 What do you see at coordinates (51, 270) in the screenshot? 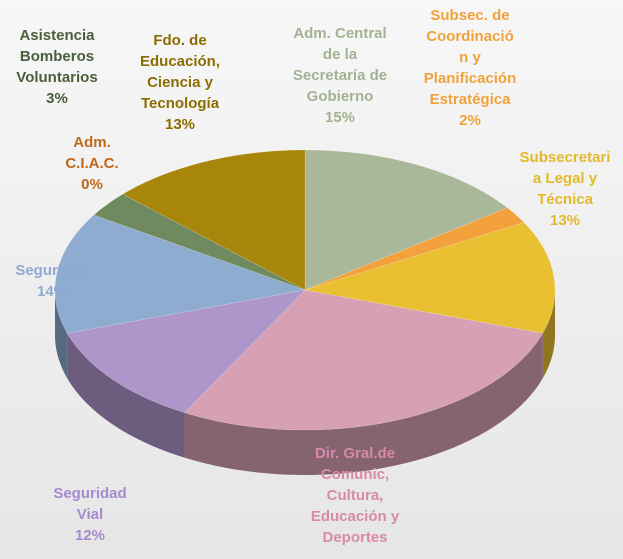
I see `data-label: Seguridad` at bounding box center [51, 270].